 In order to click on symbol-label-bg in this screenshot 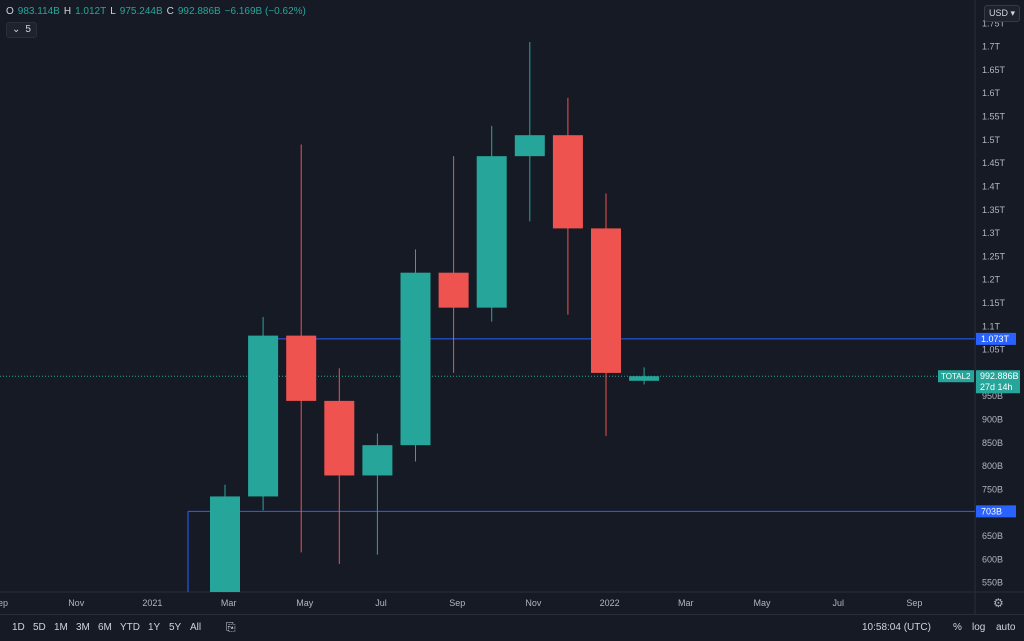, I will do `click(956, 376)`.